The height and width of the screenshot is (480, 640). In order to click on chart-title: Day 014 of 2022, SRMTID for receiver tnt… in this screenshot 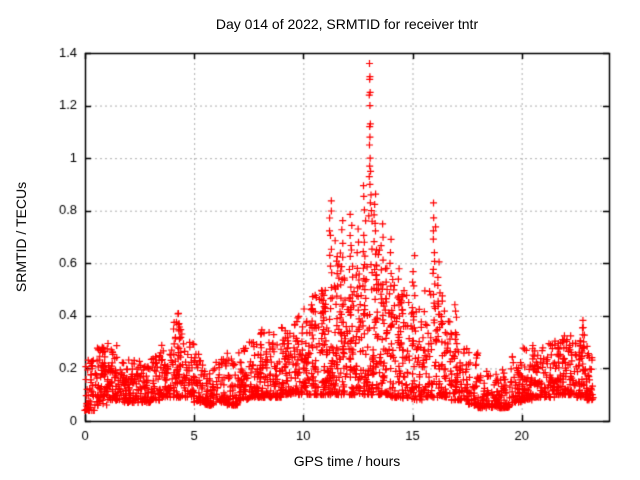, I will do `click(347, 24)`.